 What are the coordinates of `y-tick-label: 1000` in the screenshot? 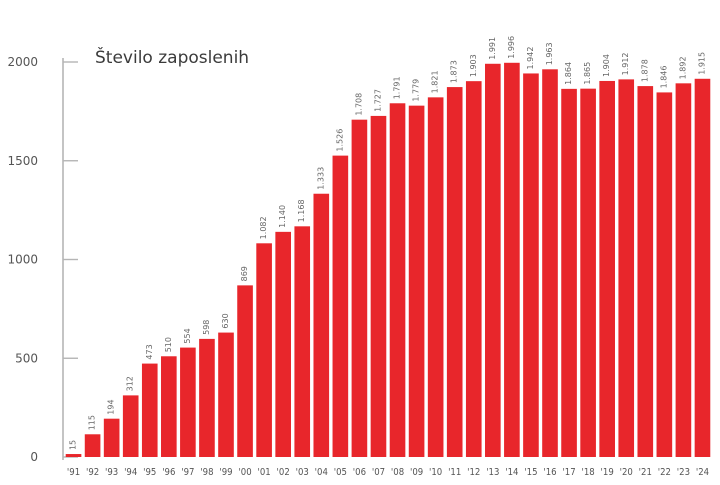 It's located at (22, 260).